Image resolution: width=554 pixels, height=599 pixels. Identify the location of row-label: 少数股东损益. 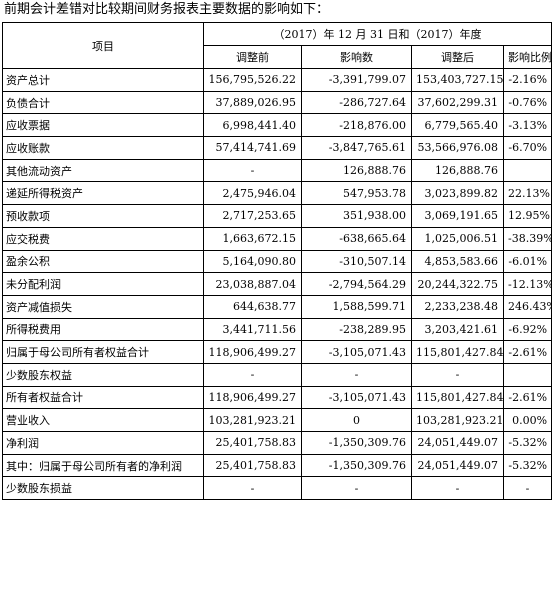
(103, 488).